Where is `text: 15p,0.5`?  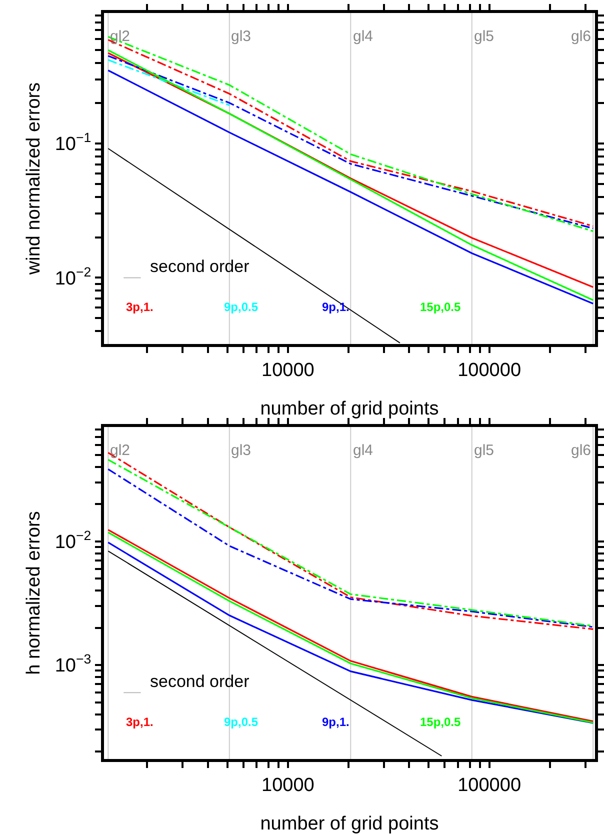 text: 15p,0.5 is located at coordinates (441, 307).